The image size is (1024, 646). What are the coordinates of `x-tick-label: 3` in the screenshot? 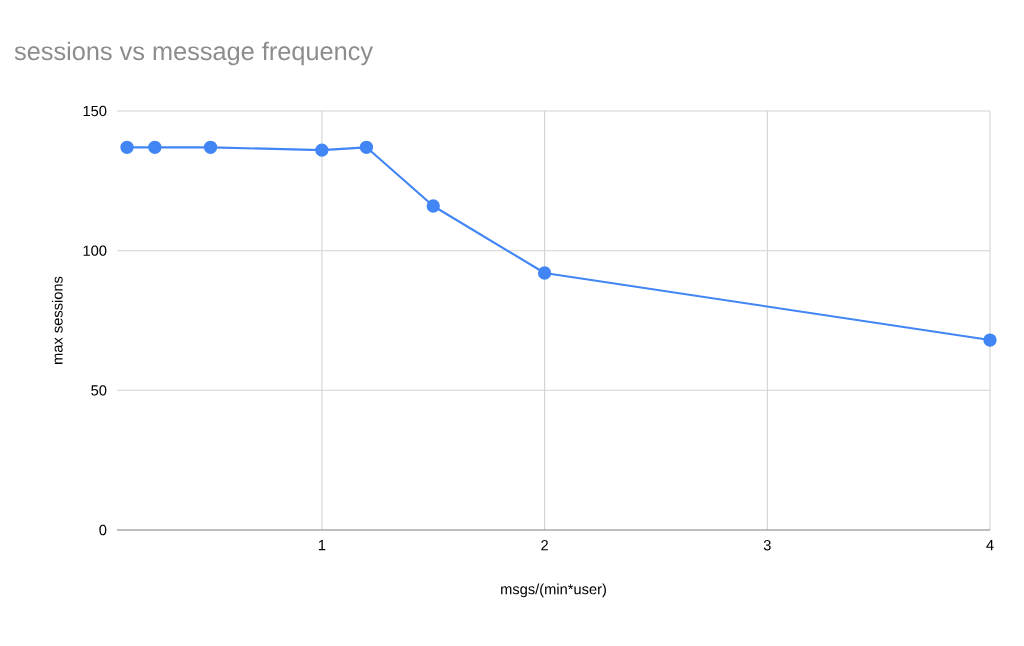 It's located at (767, 545).